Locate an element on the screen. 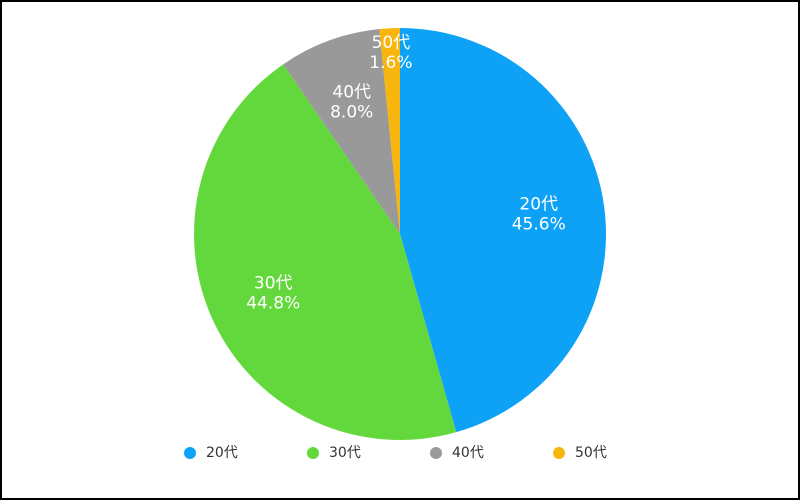 This screenshot has width=800, height=500. slice-label: 30代 is located at coordinates (273, 284).